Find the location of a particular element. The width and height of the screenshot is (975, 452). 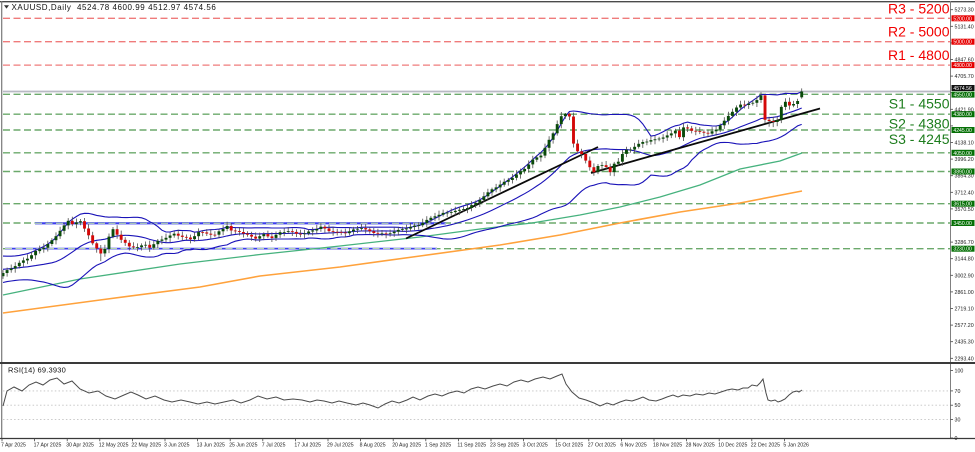

svg-text: R1 - 4800 is located at coordinates (919, 55).